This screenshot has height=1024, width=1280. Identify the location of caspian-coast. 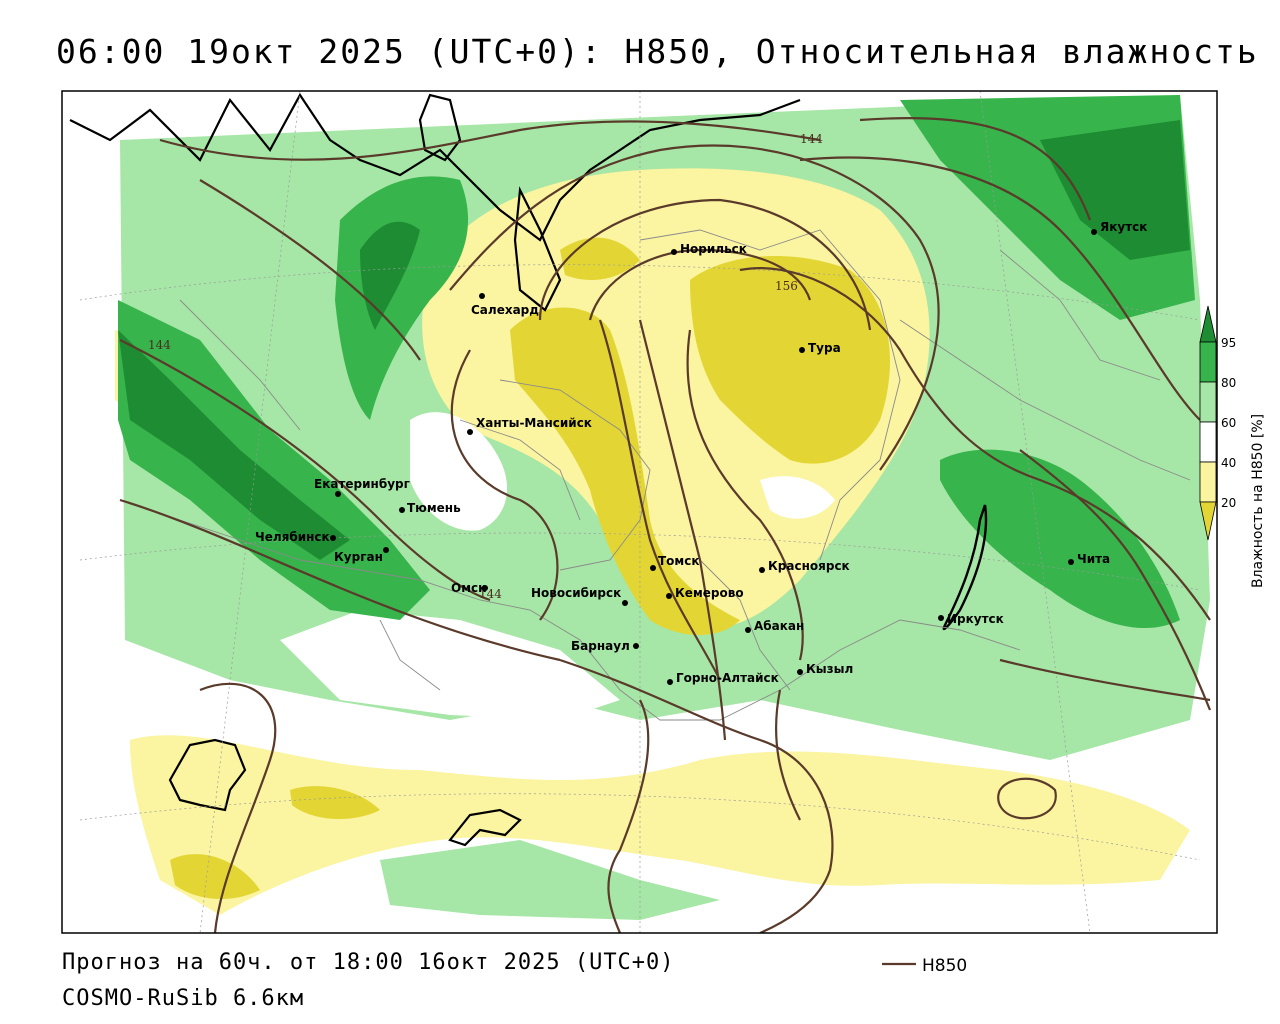
(207, 775).